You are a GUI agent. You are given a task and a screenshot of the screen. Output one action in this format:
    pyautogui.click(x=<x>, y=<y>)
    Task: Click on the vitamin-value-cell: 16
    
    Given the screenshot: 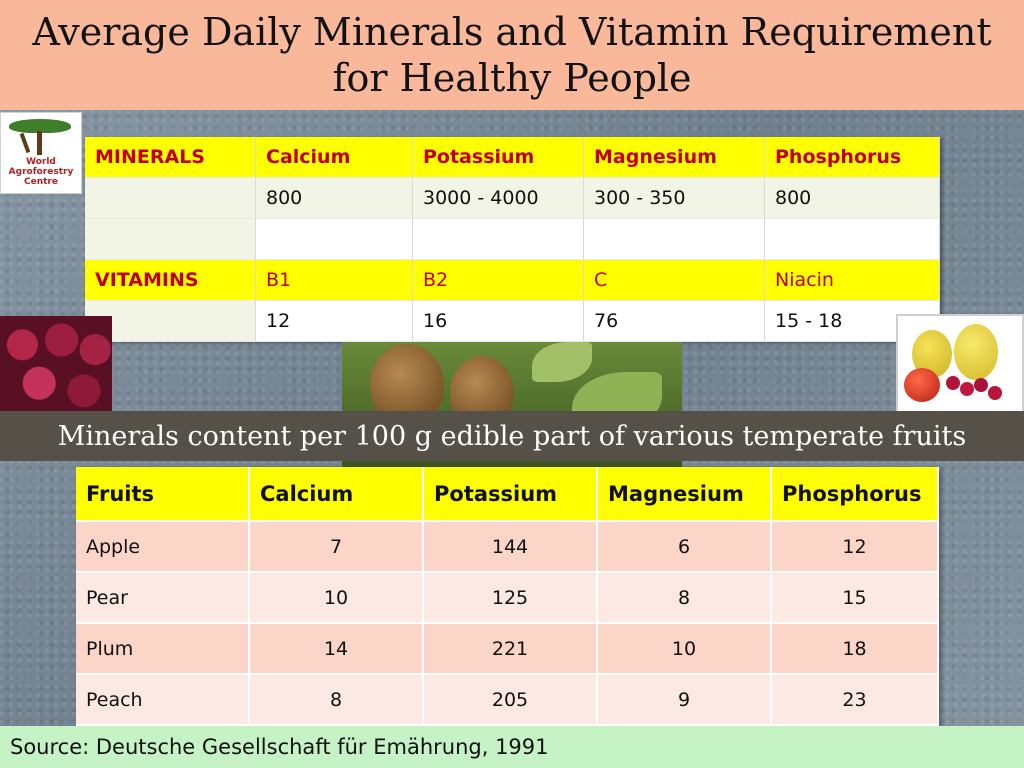 What is the action you would take?
    pyautogui.click(x=498, y=321)
    